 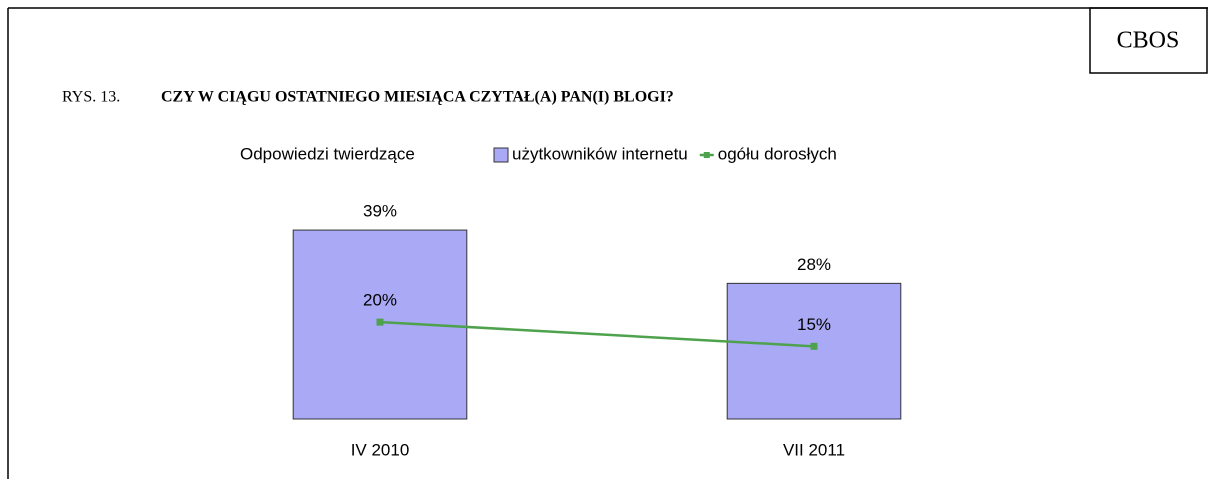 I want to click on x-tick-label: VII 2011, so click(x=814, y=449).